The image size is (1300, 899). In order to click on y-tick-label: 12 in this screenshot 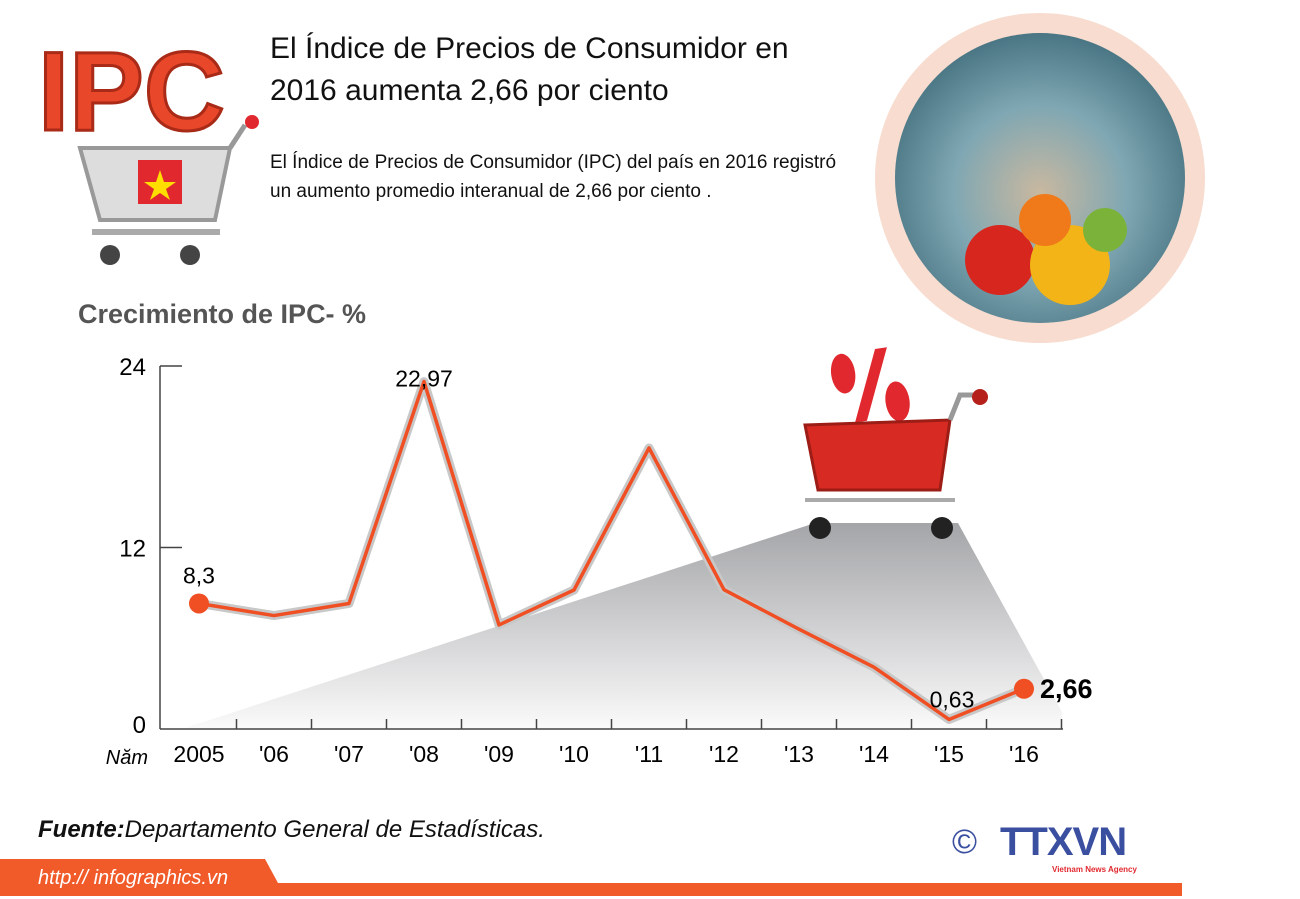, I will do `click(132, 549)`.